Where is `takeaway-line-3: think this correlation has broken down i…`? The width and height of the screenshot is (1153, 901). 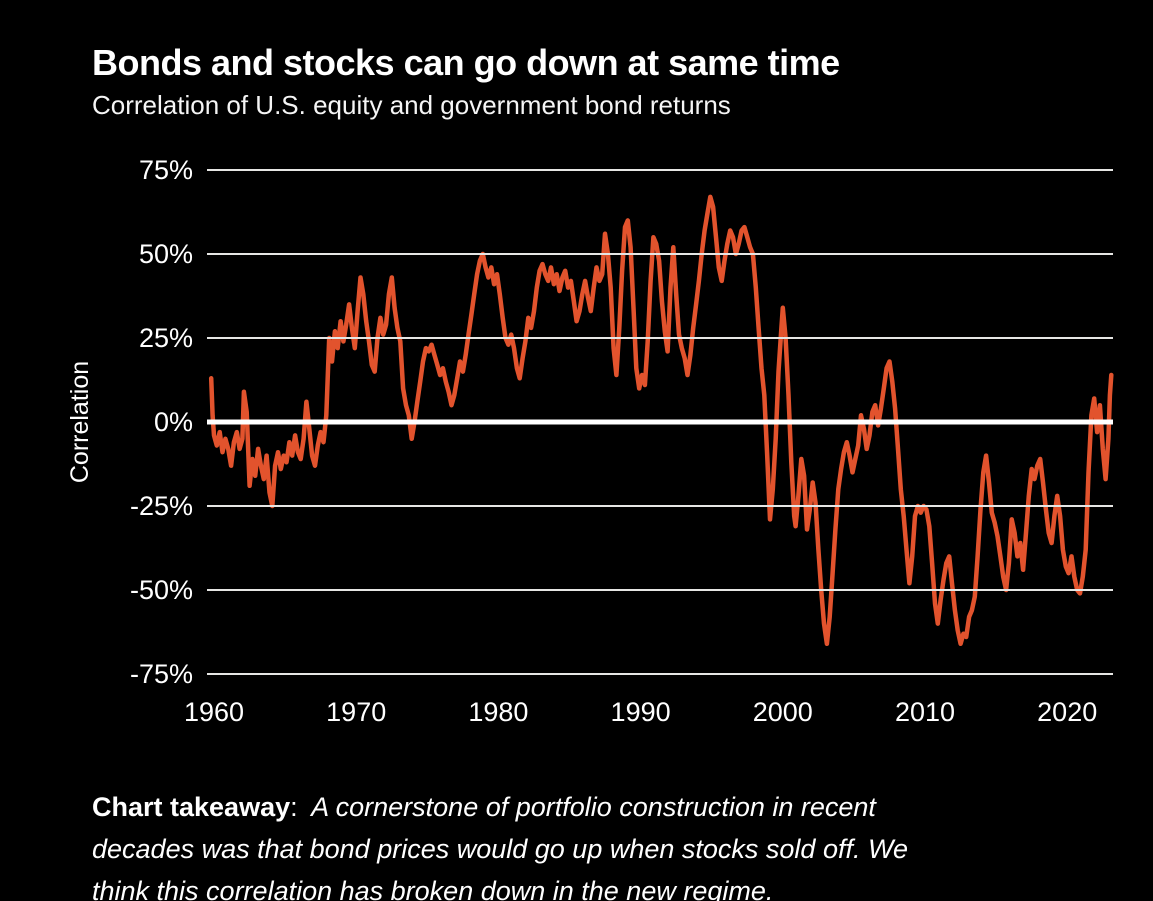
takeaway-line-3: think this correlation has broken down i… is located at coordinates (433, 888).